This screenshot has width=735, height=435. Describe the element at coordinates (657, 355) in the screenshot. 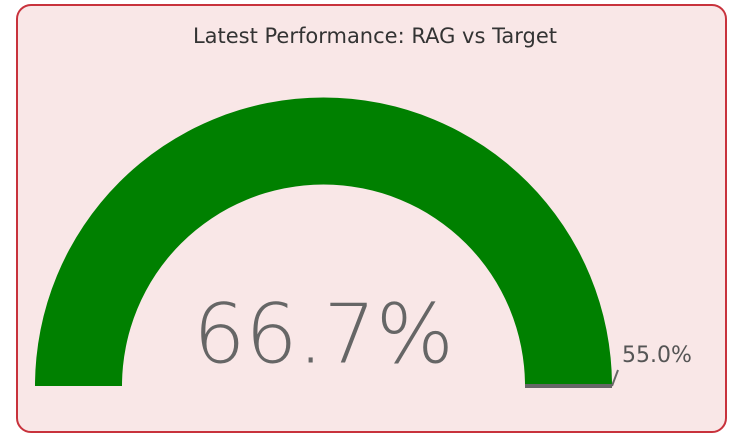

I see `target-label: 55.0%` at that location.